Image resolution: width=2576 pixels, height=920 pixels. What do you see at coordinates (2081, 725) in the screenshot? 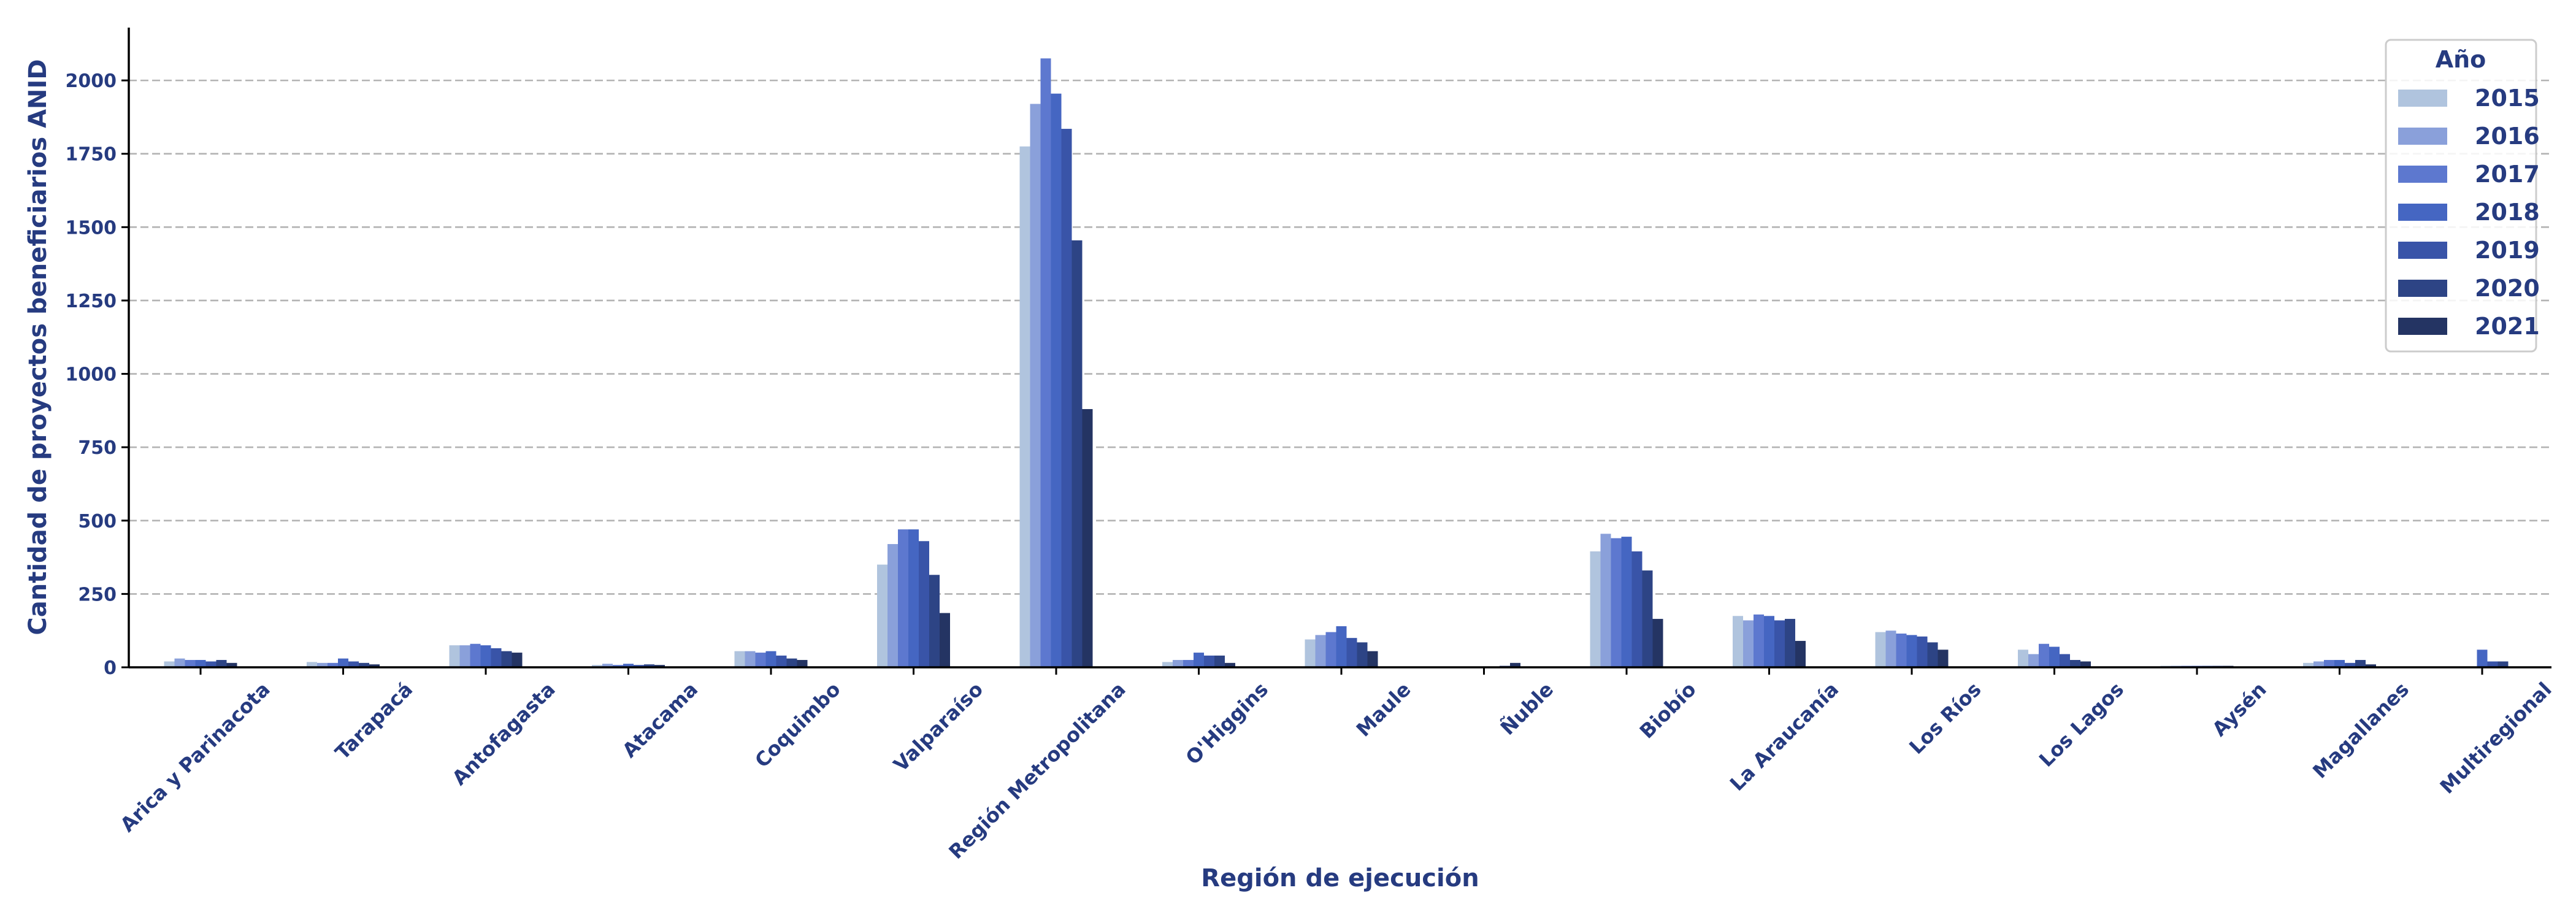
I see `x-tick-label: Los Lagos` at bounding box center [2081, 725].